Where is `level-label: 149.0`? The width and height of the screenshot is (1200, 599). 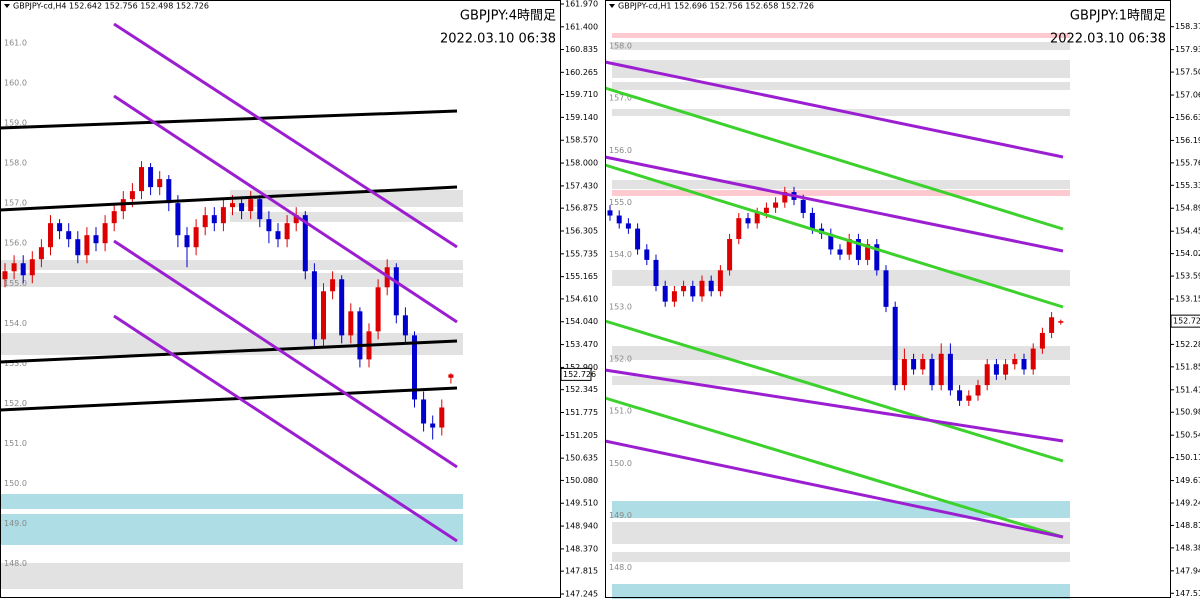 level-label: 149.0 is located at coordinates (620, 515).